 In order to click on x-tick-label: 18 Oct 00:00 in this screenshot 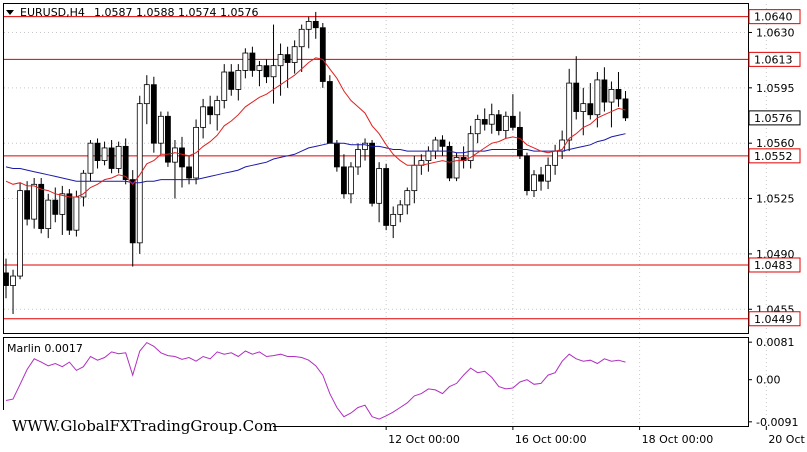, I will do `click(678, 439)`.